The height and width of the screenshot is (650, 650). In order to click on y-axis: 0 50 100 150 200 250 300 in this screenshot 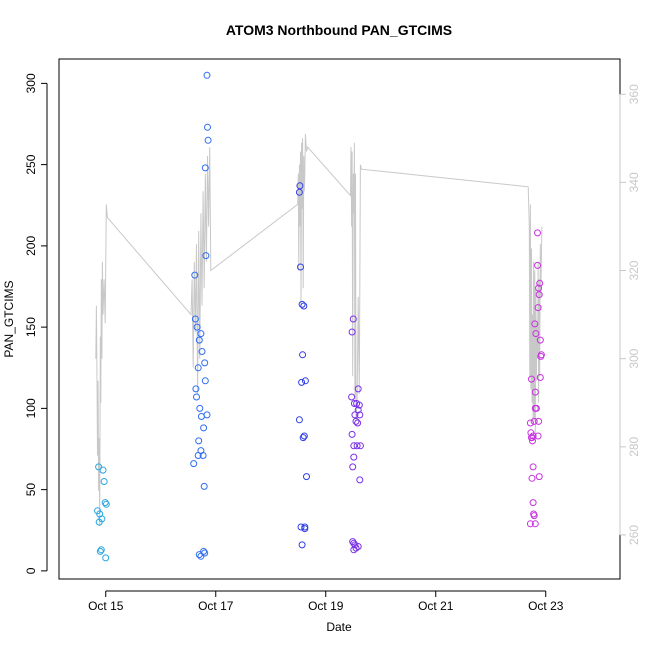, I will do `click(36, 323)`.